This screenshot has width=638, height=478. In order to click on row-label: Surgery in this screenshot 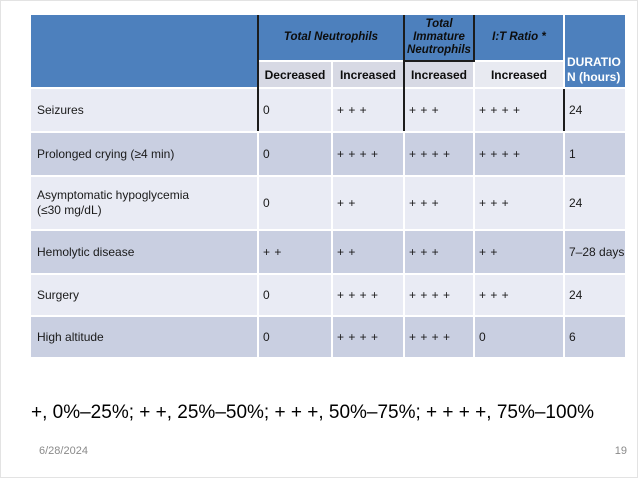, I will do `click(144, 295)`.